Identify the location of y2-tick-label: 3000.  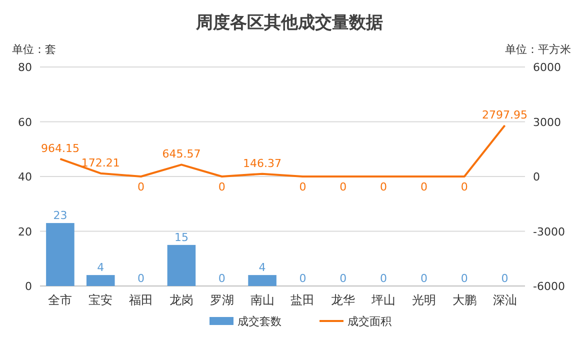
(547, 122).